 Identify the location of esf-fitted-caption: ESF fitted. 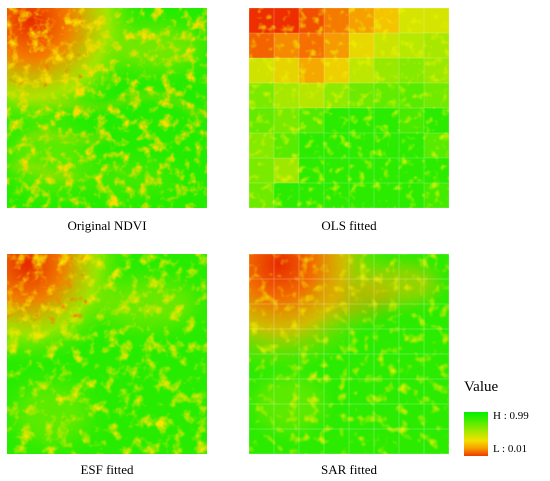
(107, 469).